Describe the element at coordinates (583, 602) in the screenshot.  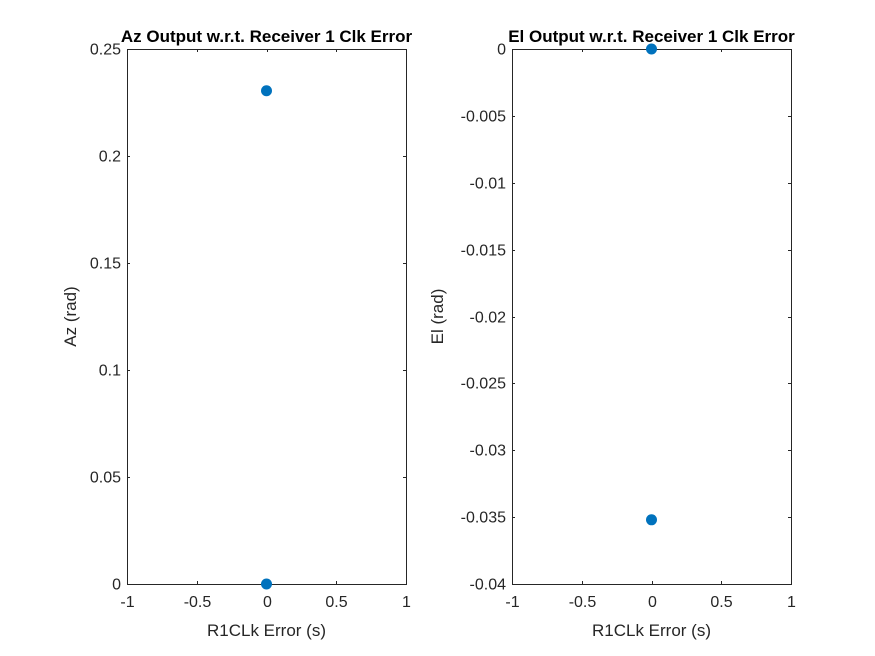
I see `el-xtick-label: -0.5` at that location.